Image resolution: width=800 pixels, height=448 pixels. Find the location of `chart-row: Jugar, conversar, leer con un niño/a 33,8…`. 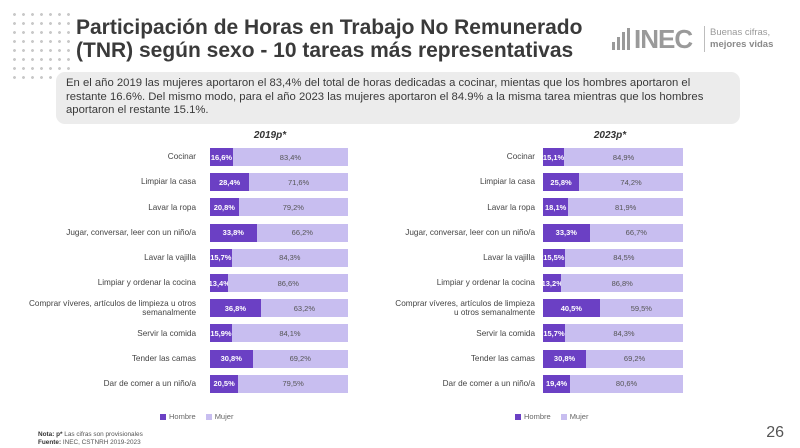

chart-row: Jugar, conversar, leer con un niño/a 33,8… is located at coordinates (185, 233).